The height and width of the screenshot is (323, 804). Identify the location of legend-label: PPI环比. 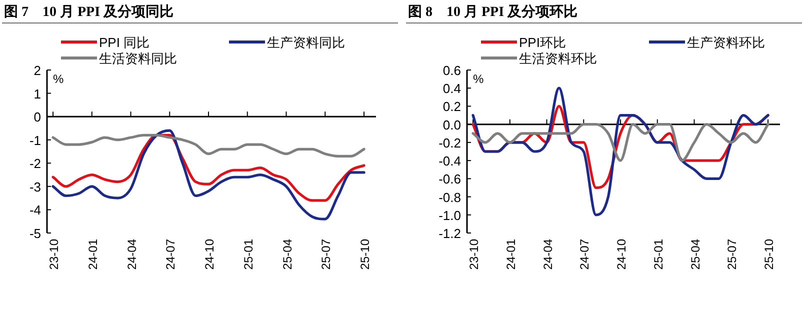
(542, 42).